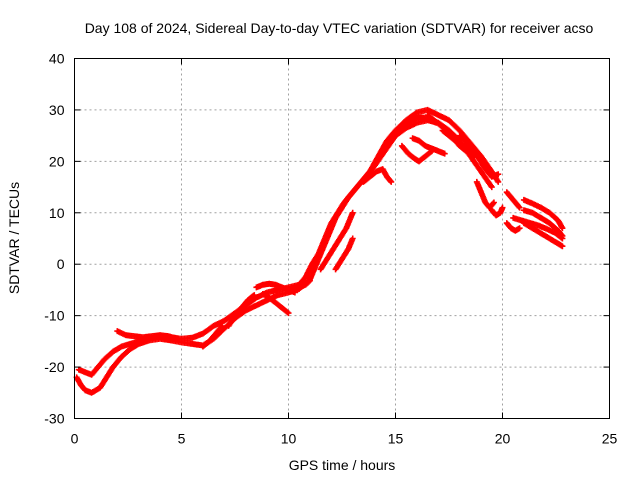 This screenshot has width=640, height=480. Describe the element at coordinates (57, 59) in the screenshot. I see `y-tick-label: 40` at that location.